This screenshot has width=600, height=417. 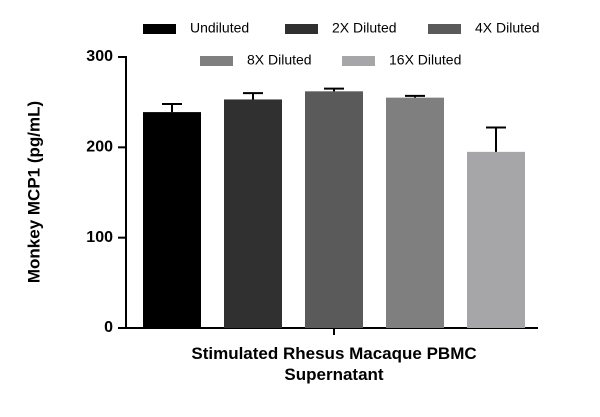 What do you see at coordinates (99, 147) in the screenshot?
I see `y-tick-label: 200` at bounding box center [99, 147].